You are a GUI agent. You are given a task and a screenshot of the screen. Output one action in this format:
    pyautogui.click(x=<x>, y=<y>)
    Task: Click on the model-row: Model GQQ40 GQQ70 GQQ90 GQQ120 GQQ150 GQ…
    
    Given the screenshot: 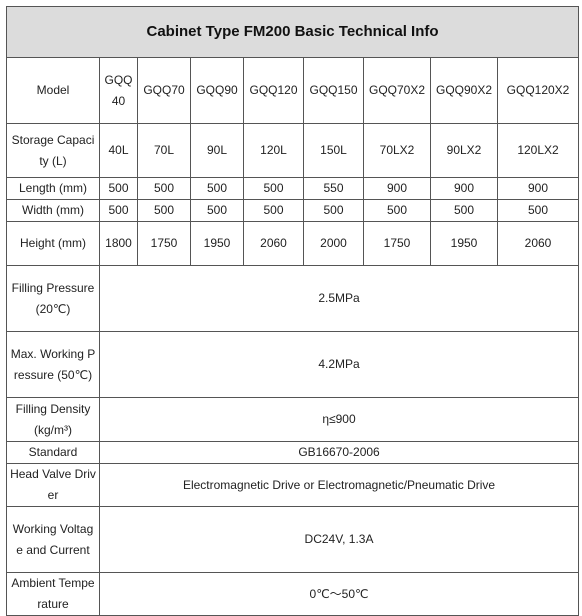 What is the action you would take?
    pyautogui.click(x=293, y=90)
    